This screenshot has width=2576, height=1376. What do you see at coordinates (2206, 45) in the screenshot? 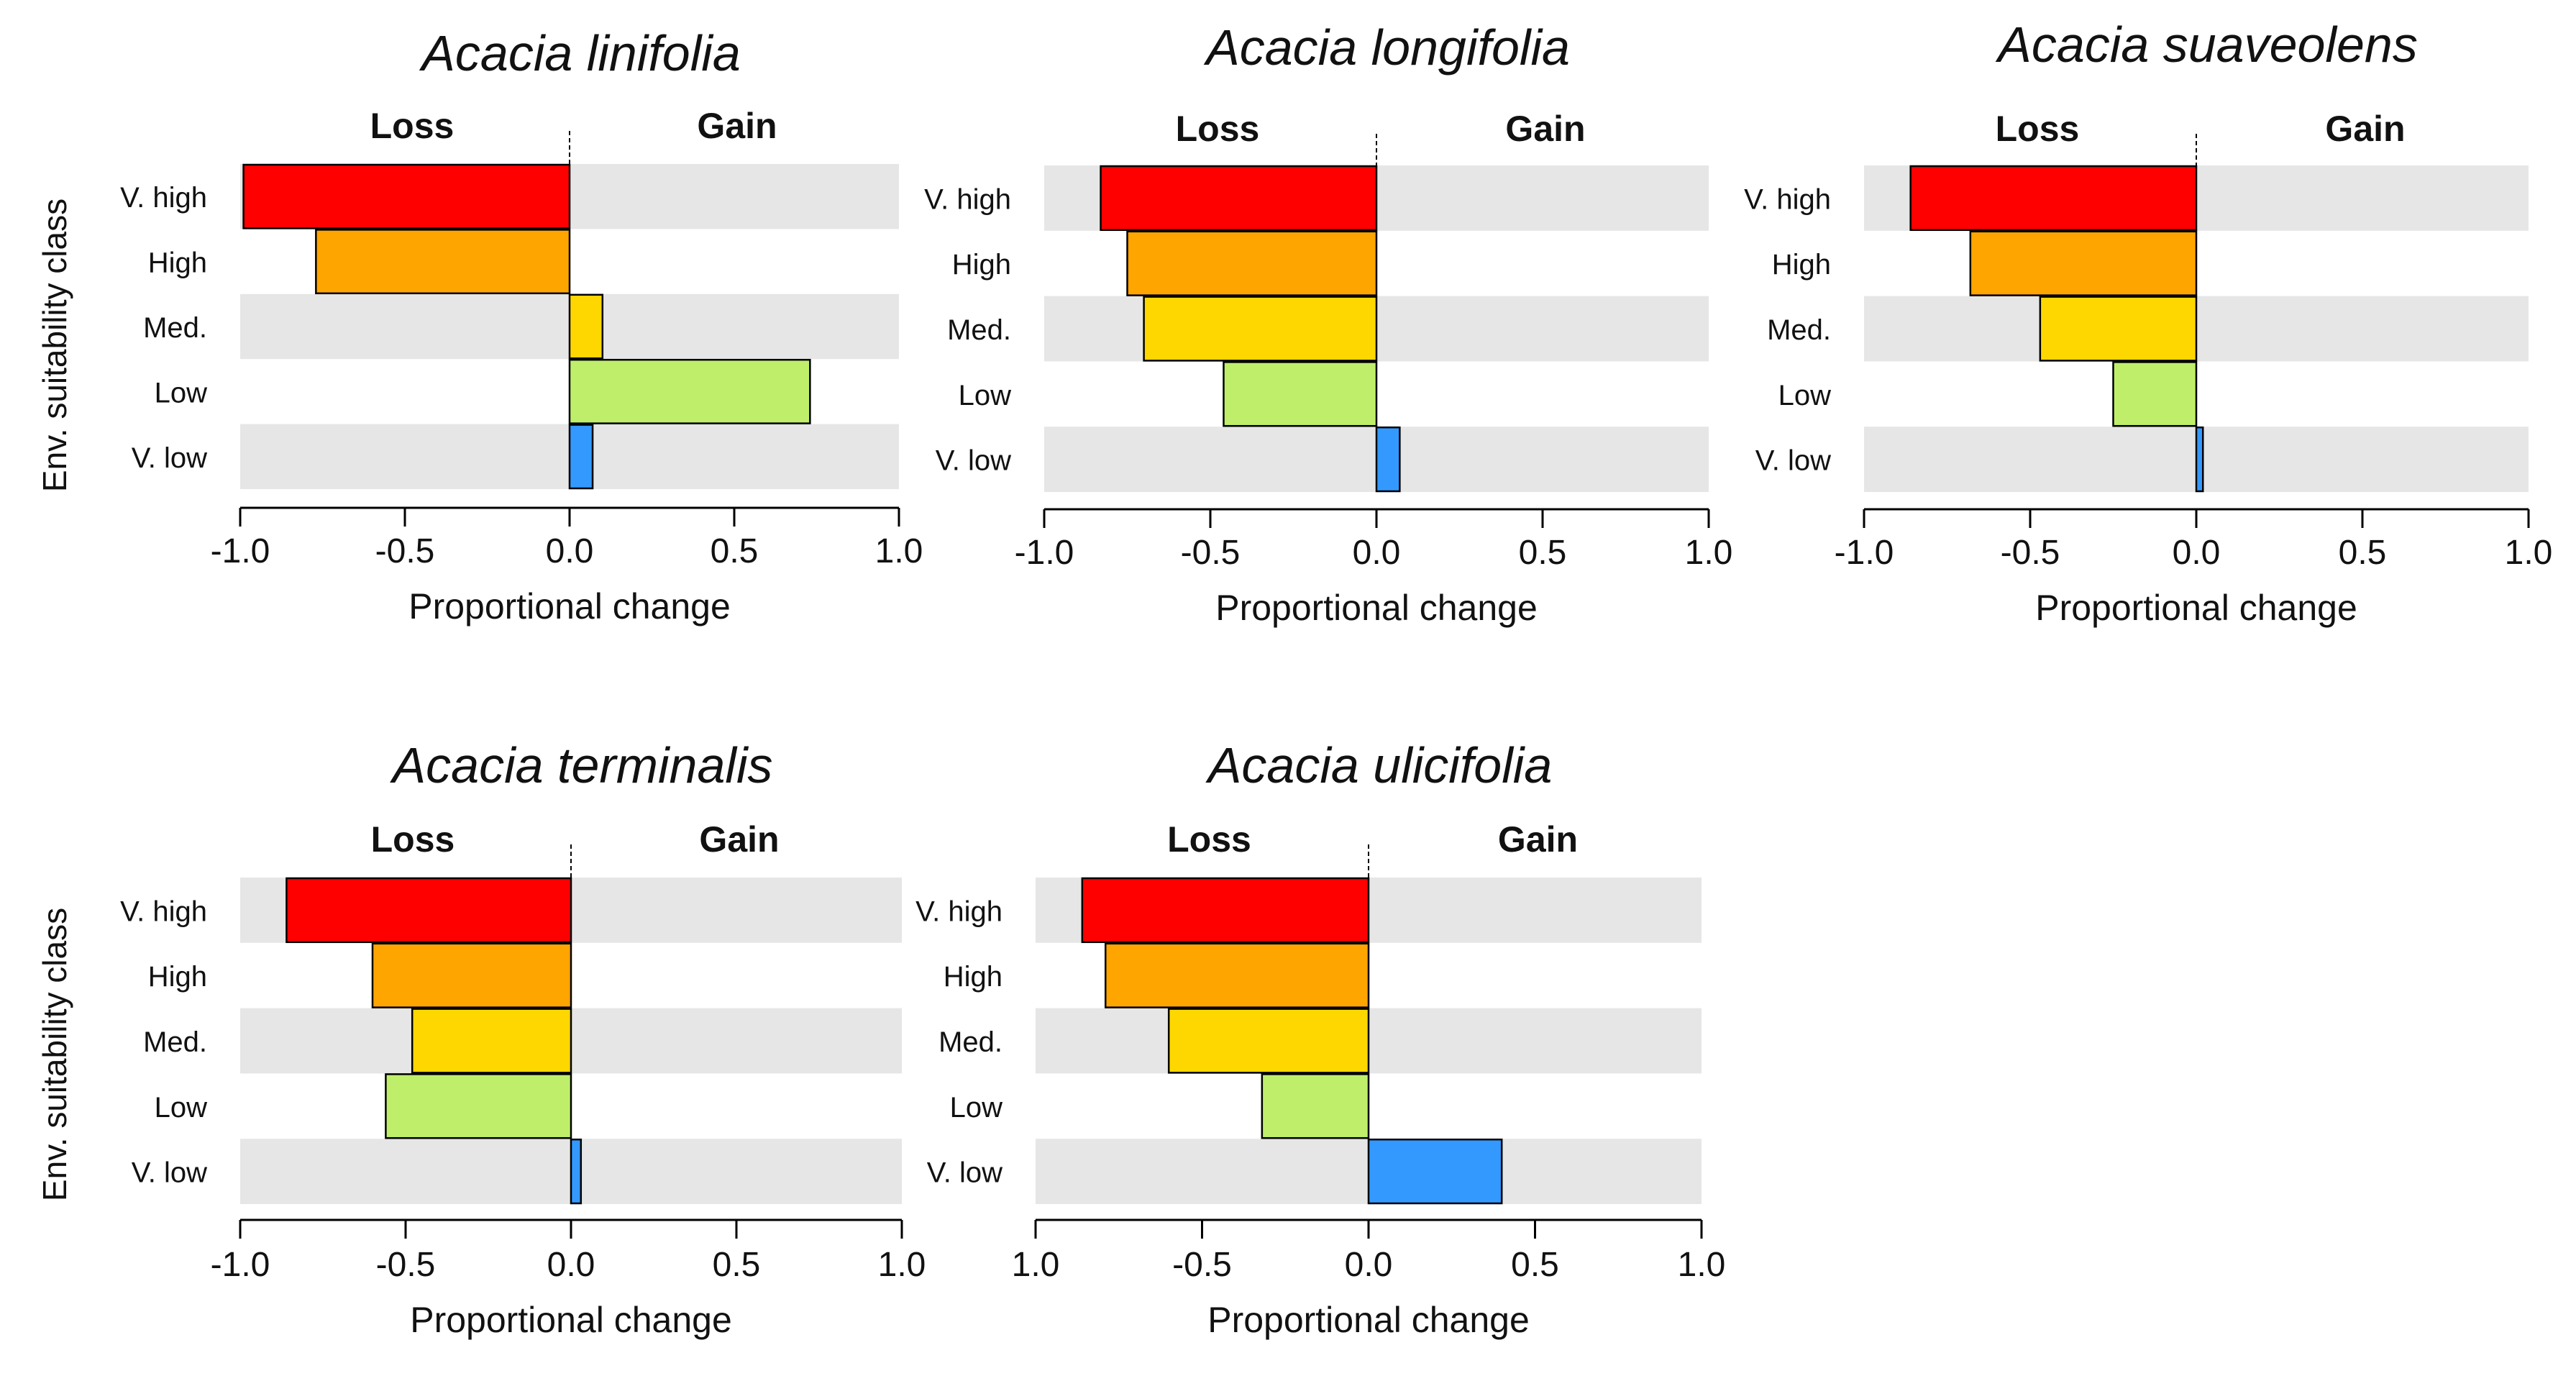
I see `chart-title: Acacia suaveolens` at bounding box center [2206, 45].